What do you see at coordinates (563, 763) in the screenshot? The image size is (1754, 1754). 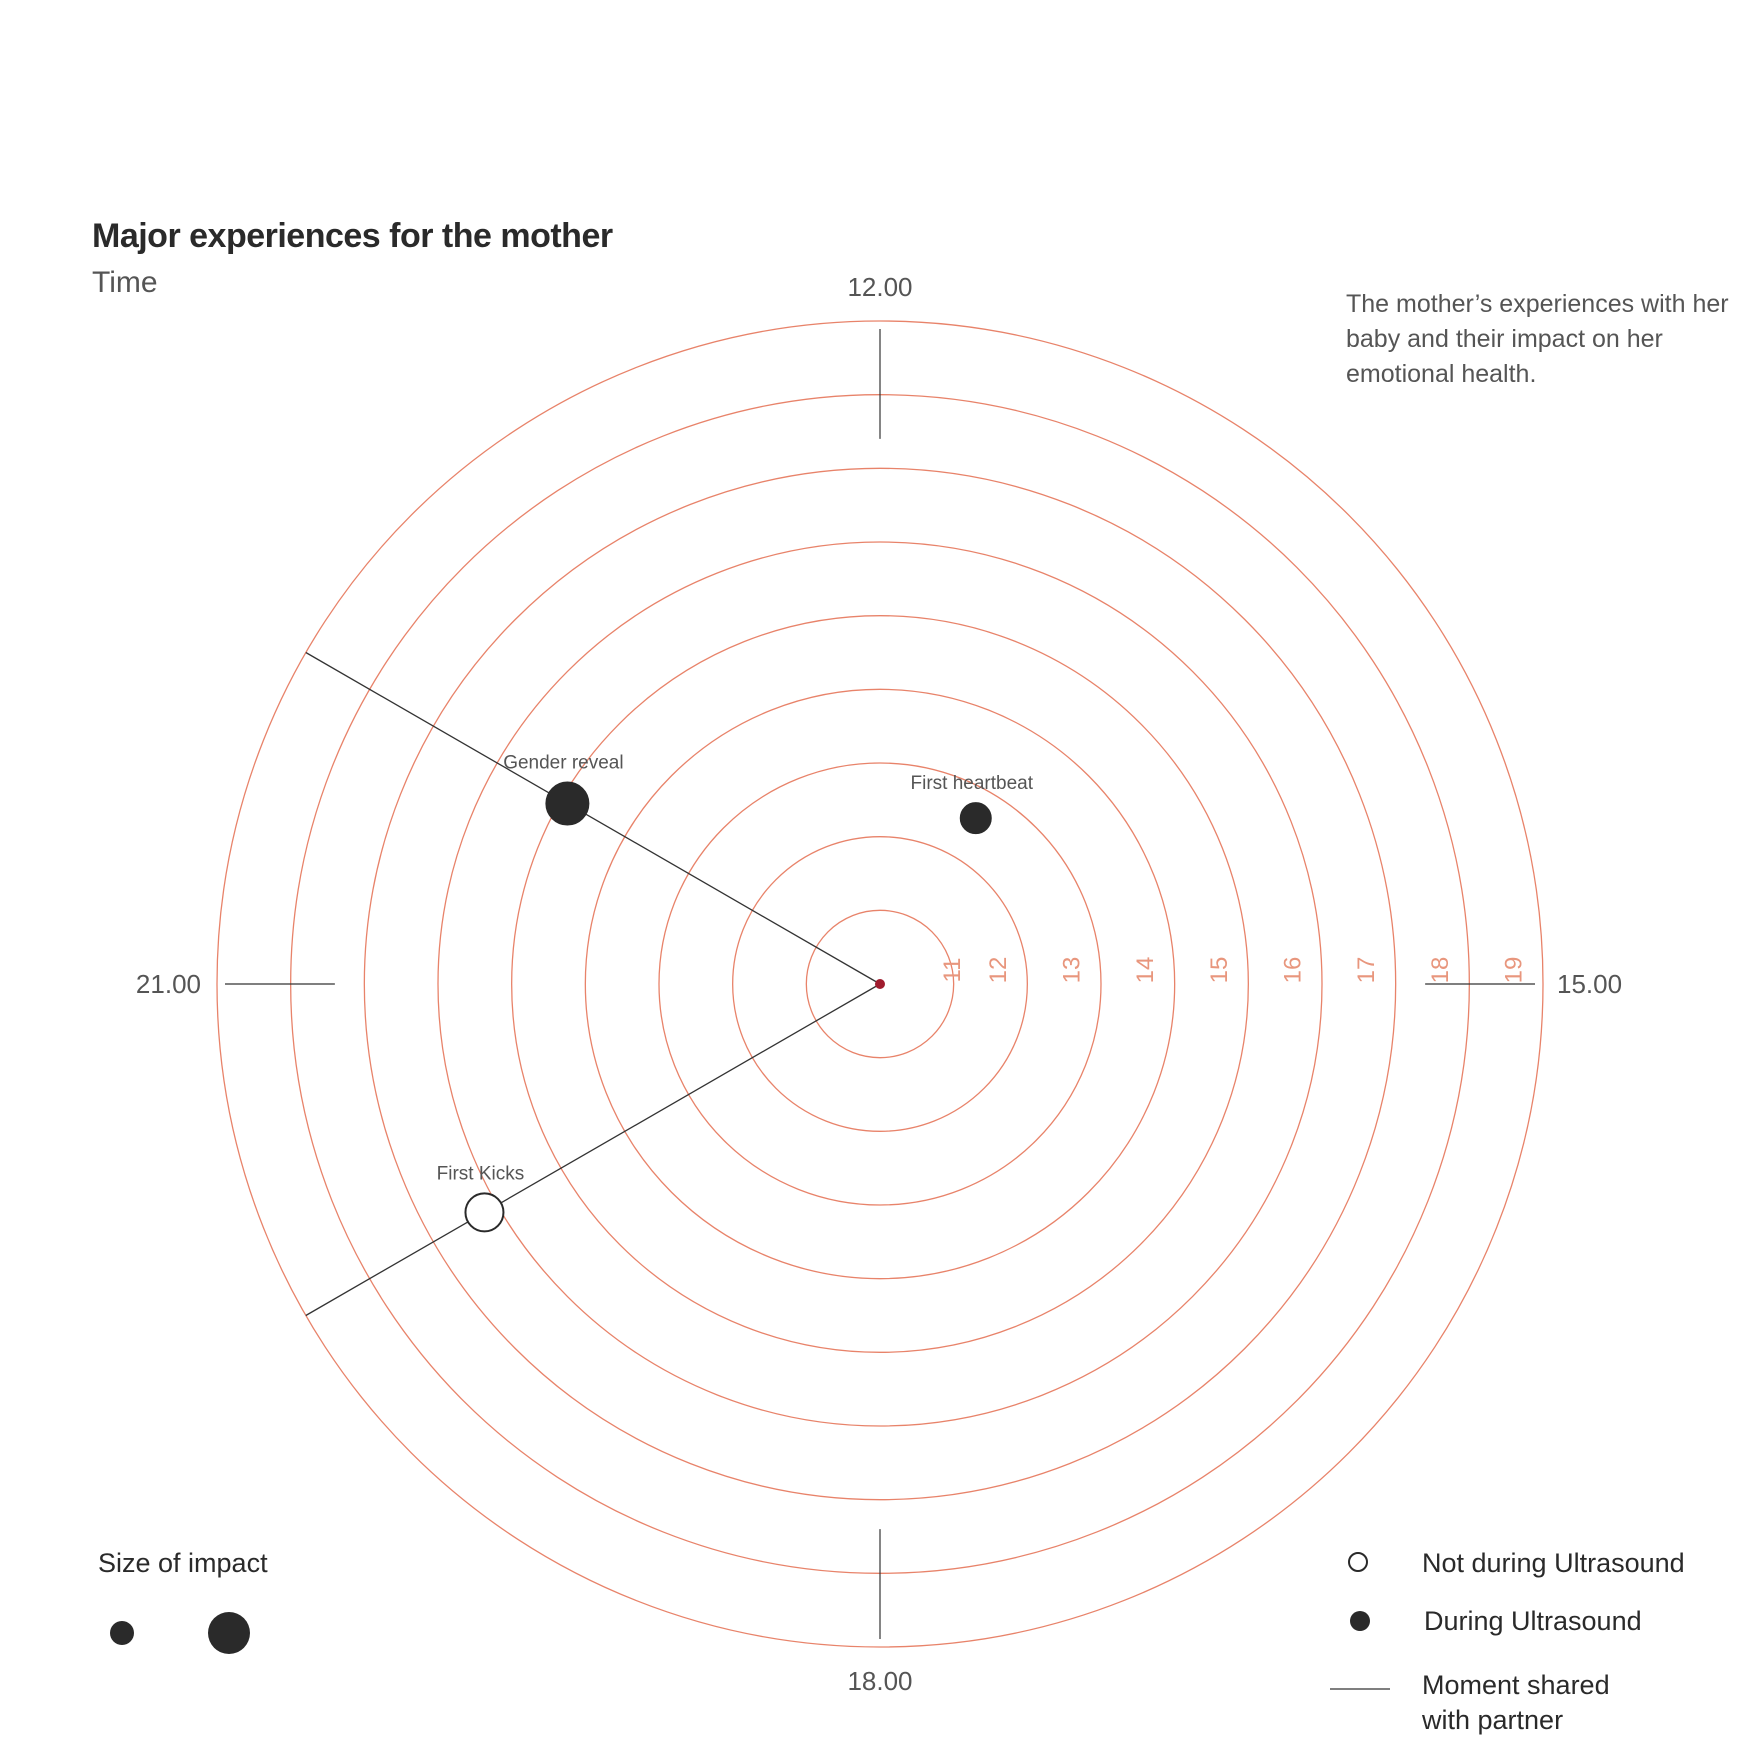 I see `point-label-gender-reveal: Gender reveal` at bounding box center [563, 763].